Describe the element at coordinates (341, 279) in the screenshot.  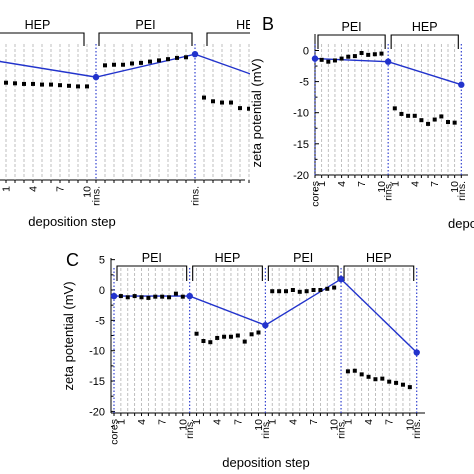
I see `panel-c-line-point` at that location.